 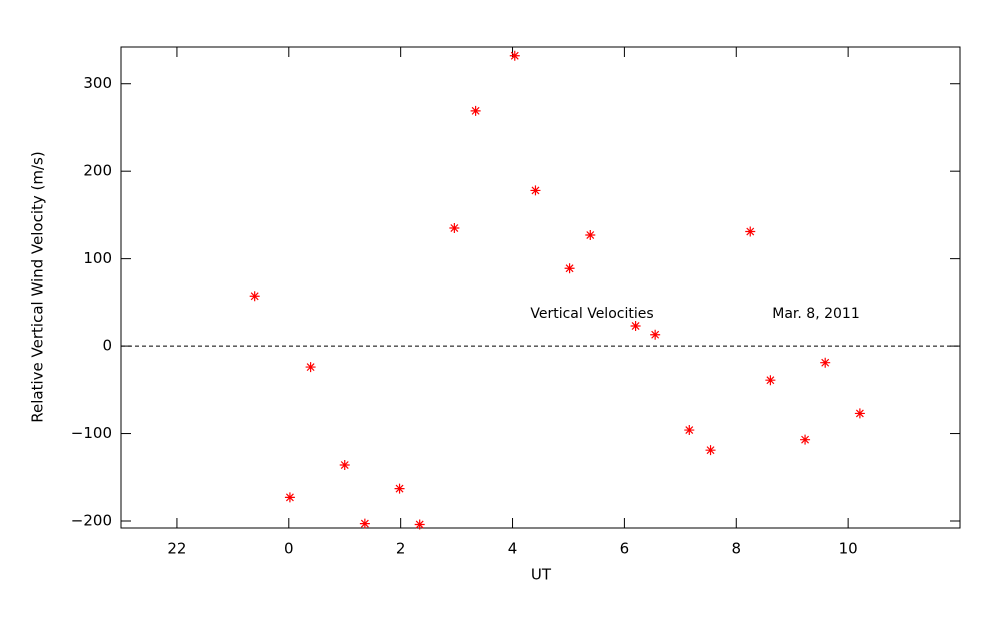 What do you see at coordinates (38, 286) in the screenshot?
I see `y-axis-label: Relative Vertical Wind Velocity (m/s)` at bounding box center [38, 286].